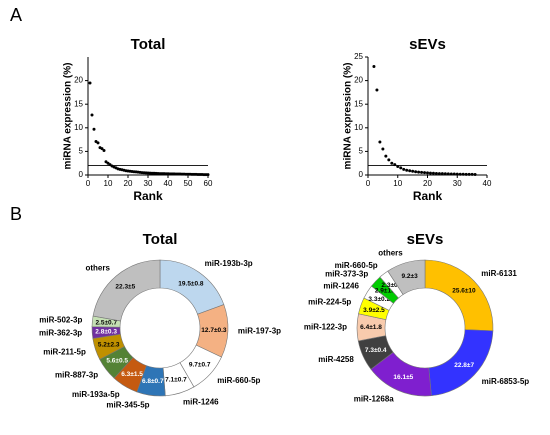 The width and height of the screenshot is (550, 435). I want to click on category-label: miR-502-3p, so click(60, 319).